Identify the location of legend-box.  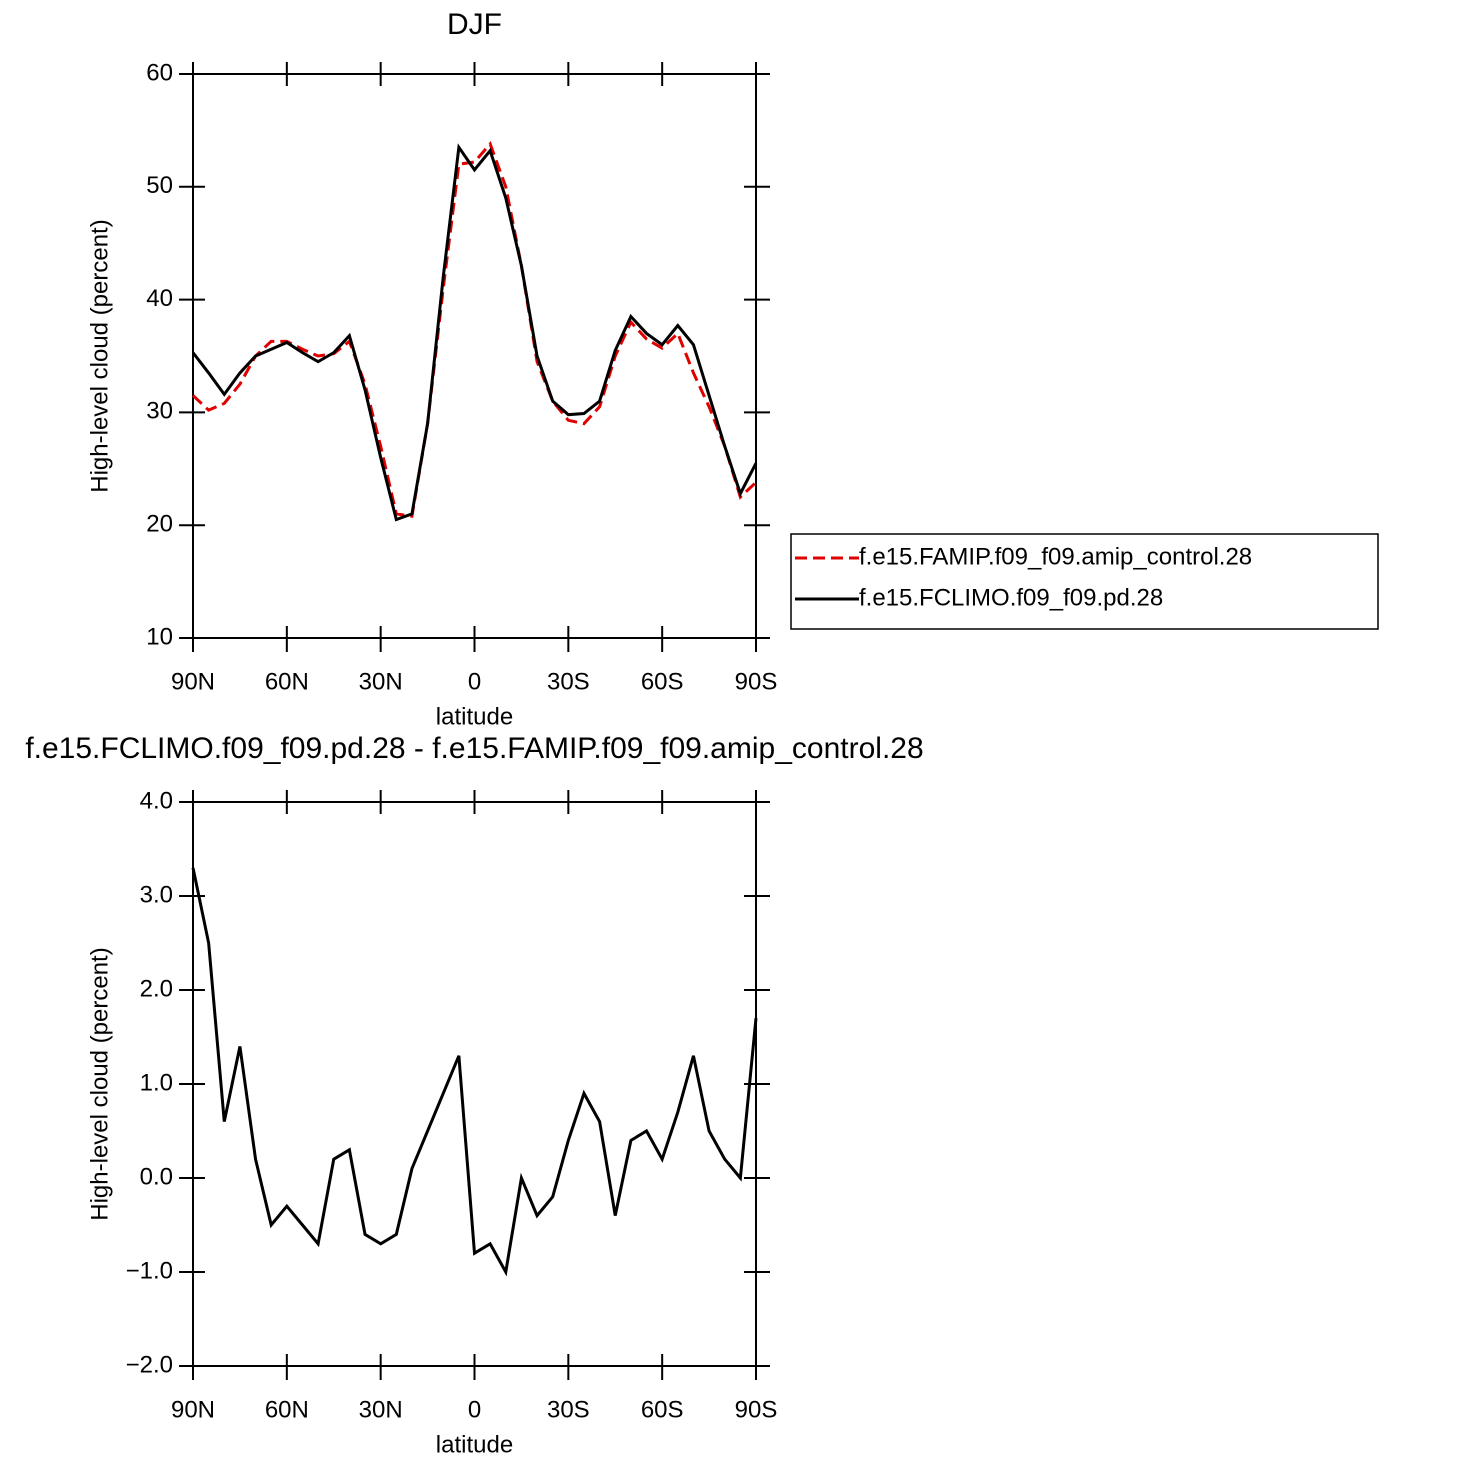
(1084, 581).